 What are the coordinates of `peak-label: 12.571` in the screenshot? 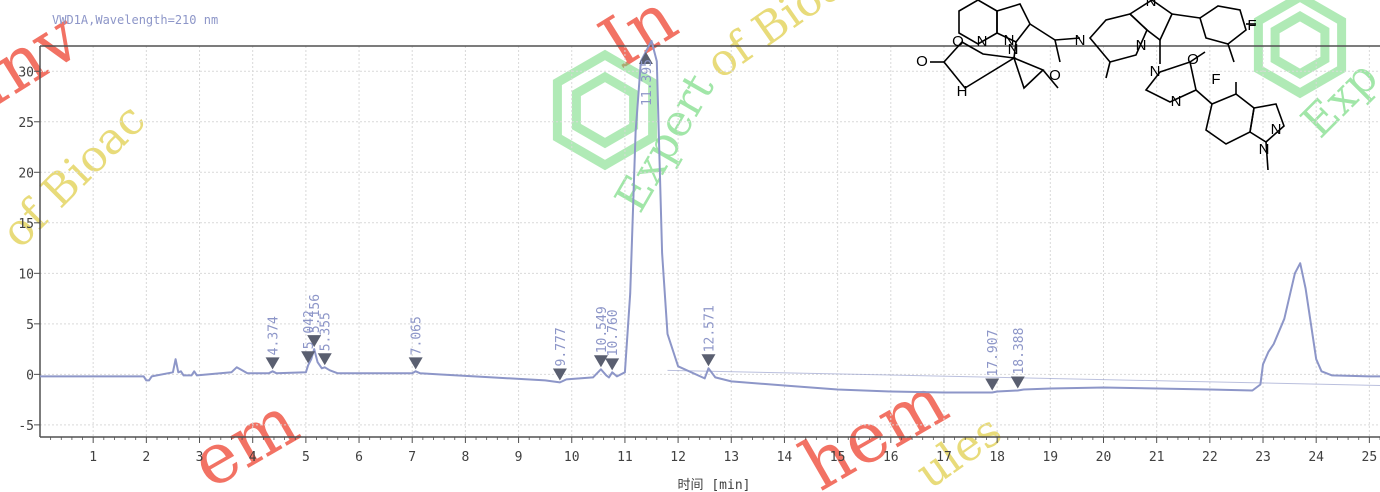 It's located at (709, 328).